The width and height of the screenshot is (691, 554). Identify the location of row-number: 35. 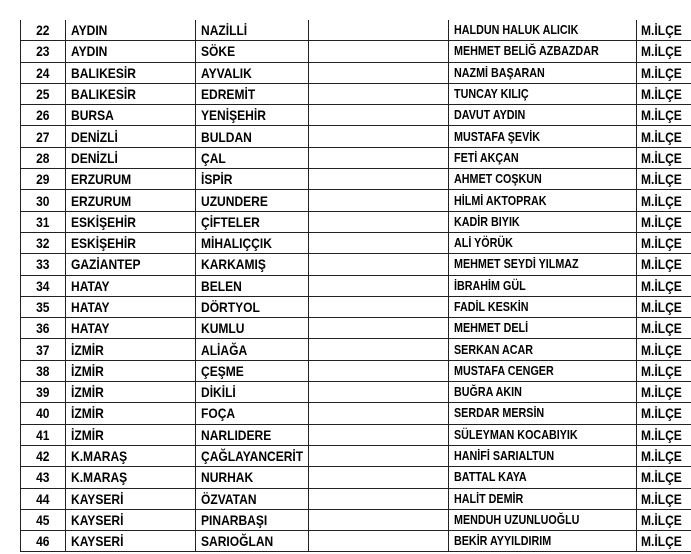
(43, 307).